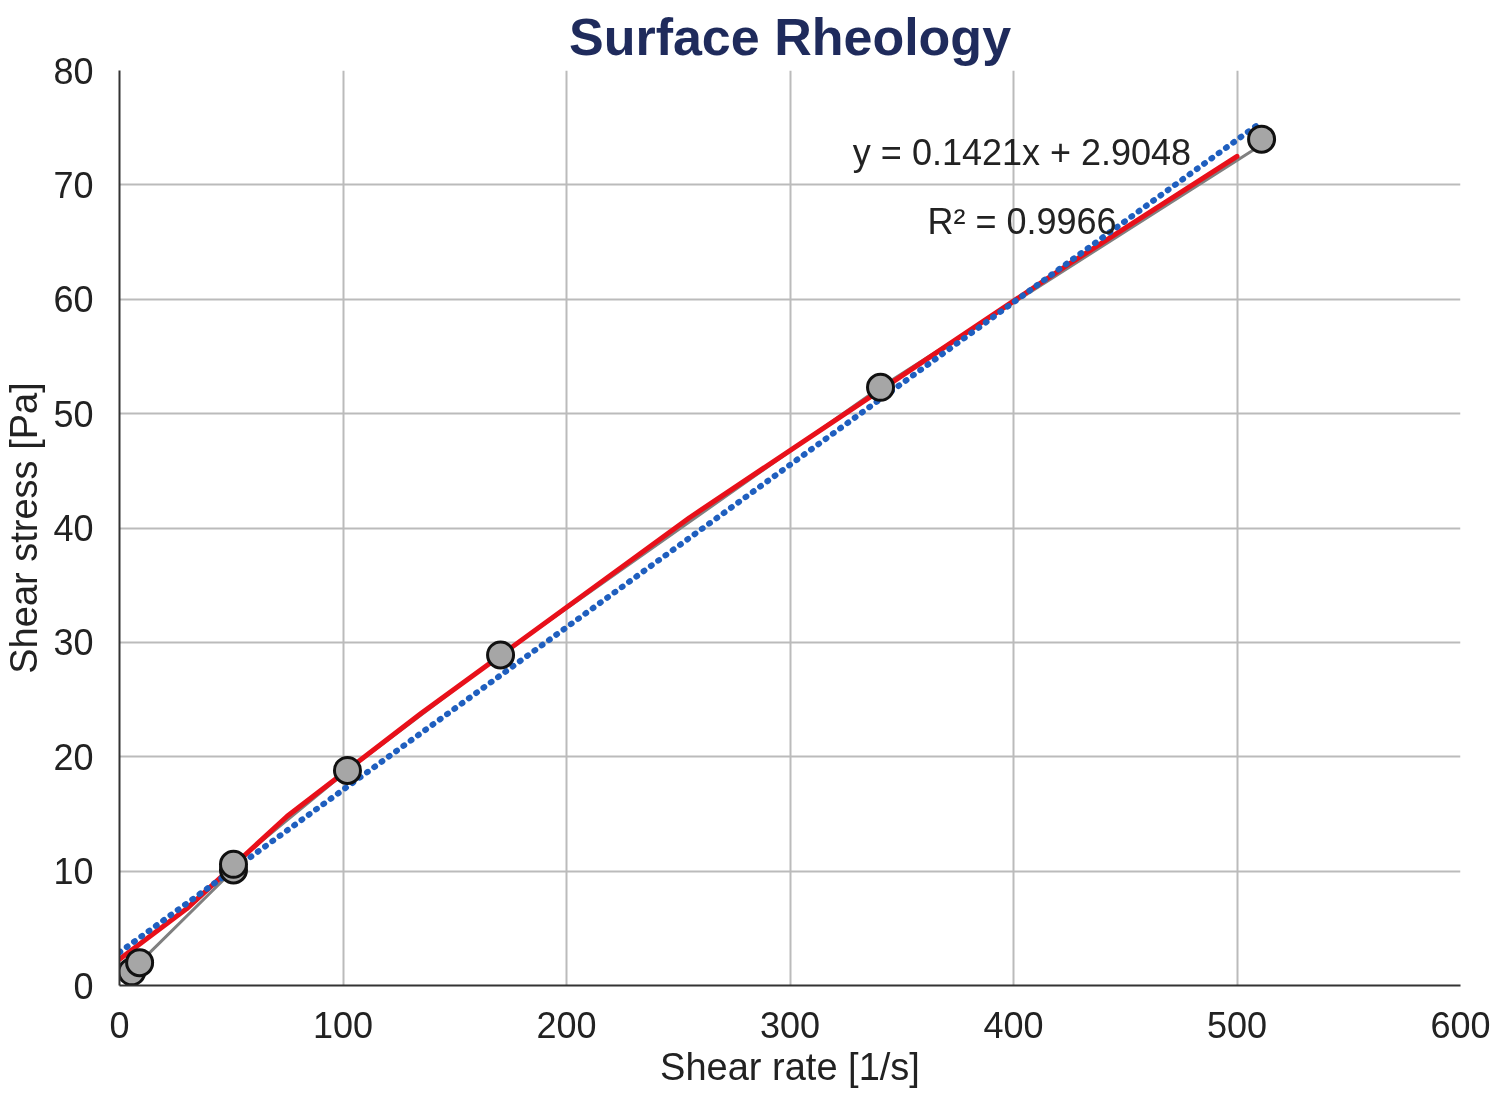  What do you see at coordinates (73, 300) in the screenshot?
I see `y-tick-label: 60` at bounding box center [73, 300].